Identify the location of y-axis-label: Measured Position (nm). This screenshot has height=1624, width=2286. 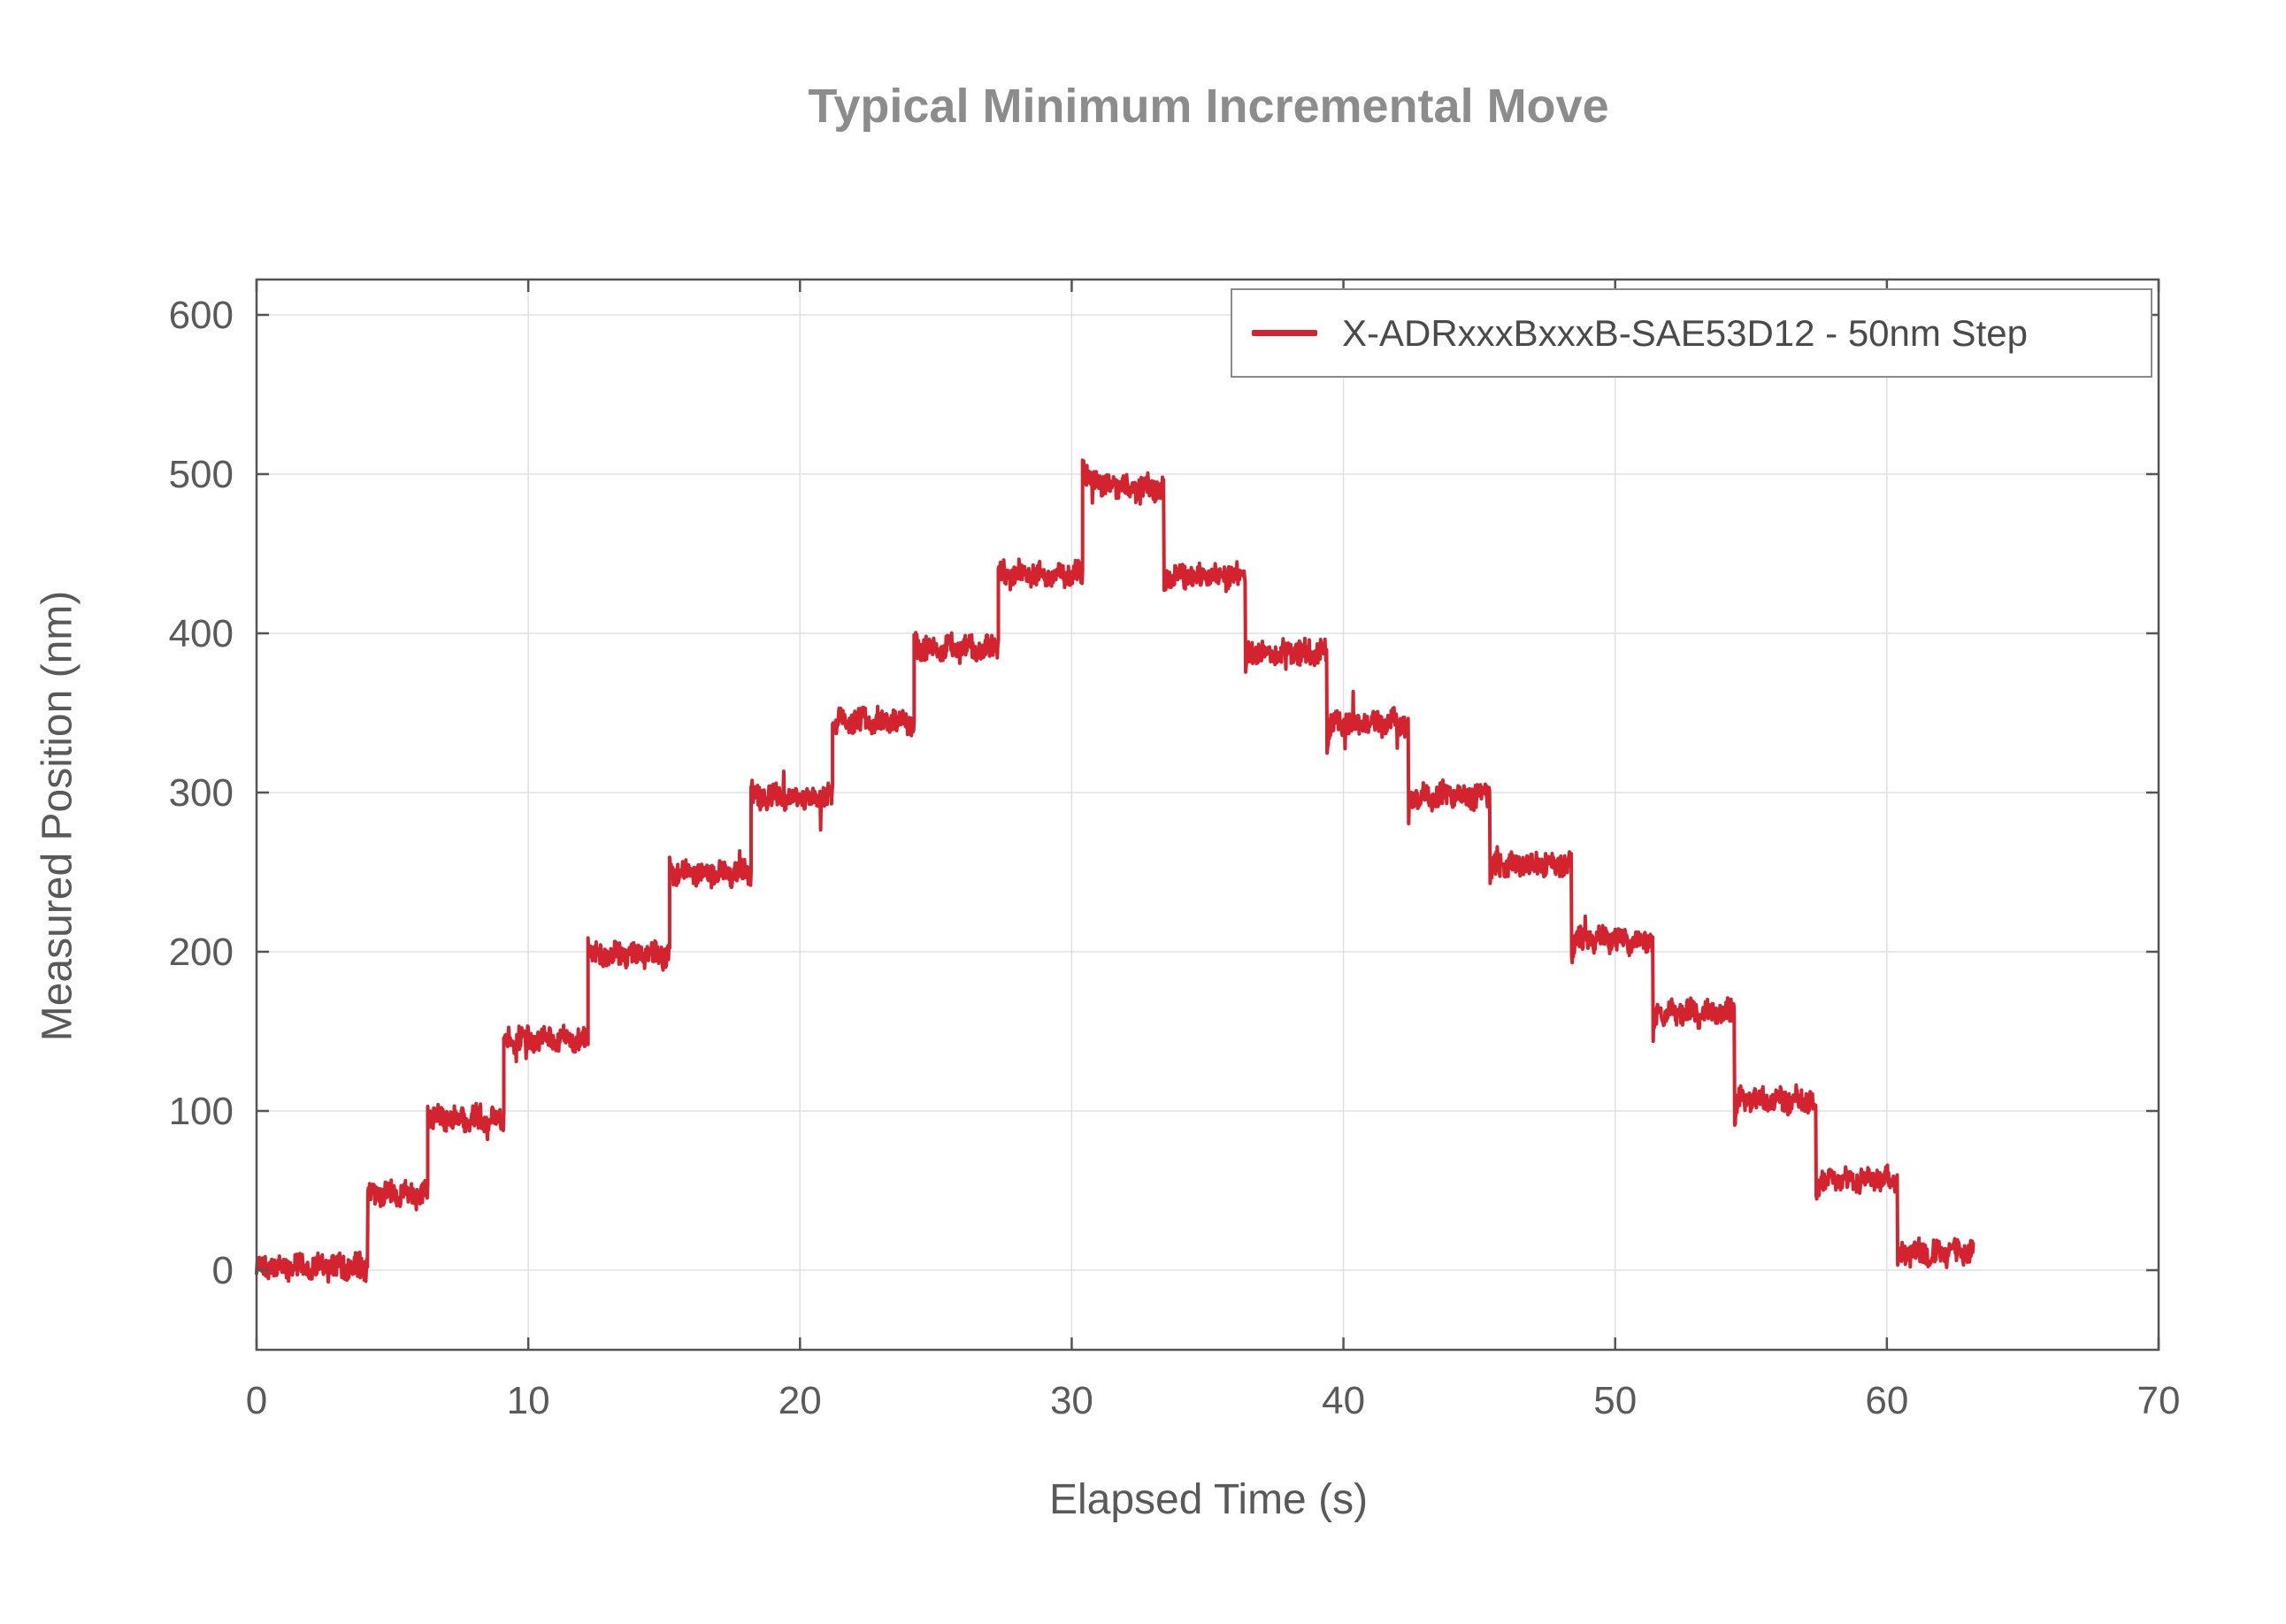
(57, 816).